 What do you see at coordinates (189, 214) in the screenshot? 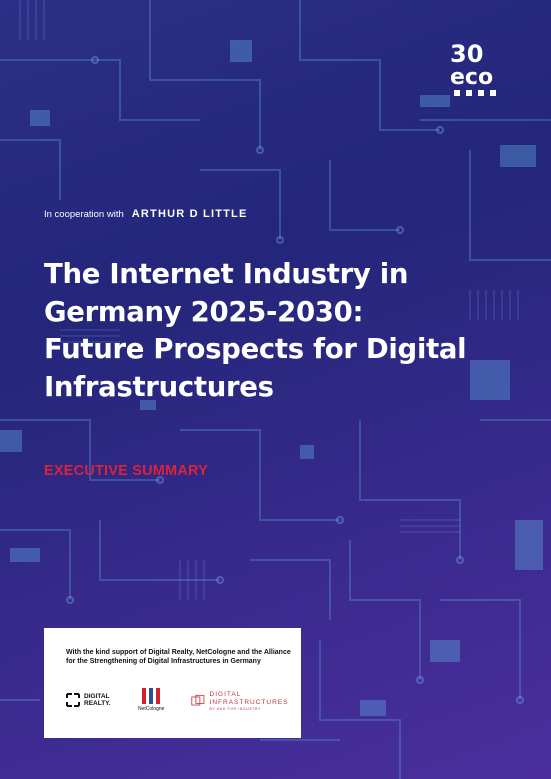
I see `arthur-d-little-logo: ARTHUR D LITTLE` at bounding box center [189, 214].